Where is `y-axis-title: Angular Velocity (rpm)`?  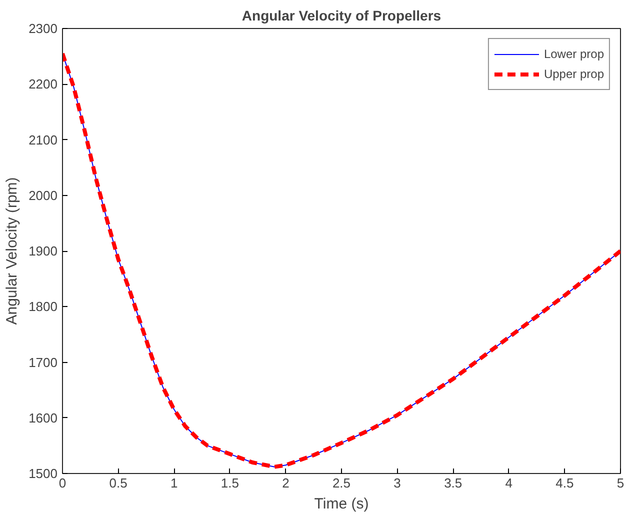
y-axis-title: Angular Velocity (rpm) is located at coordinates (12, 251).